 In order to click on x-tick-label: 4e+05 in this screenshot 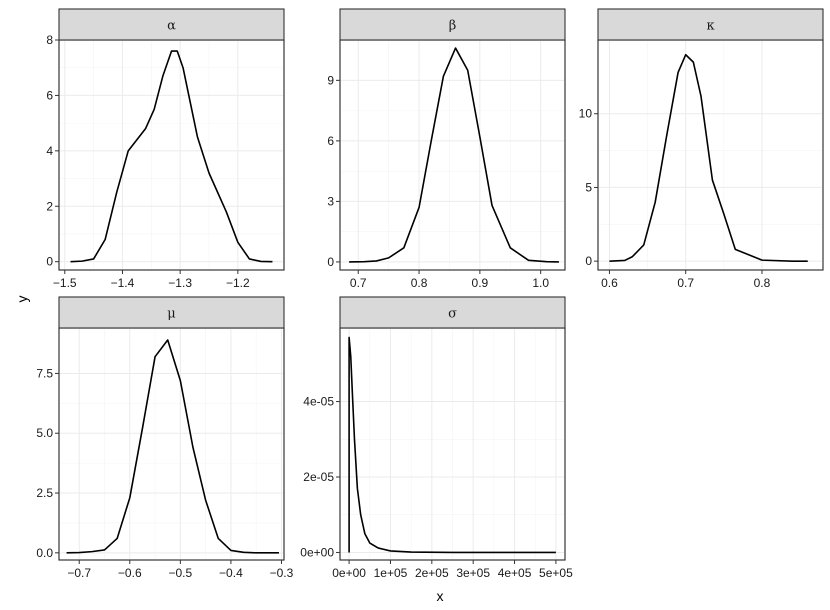, I will do `click(515, 573)`.